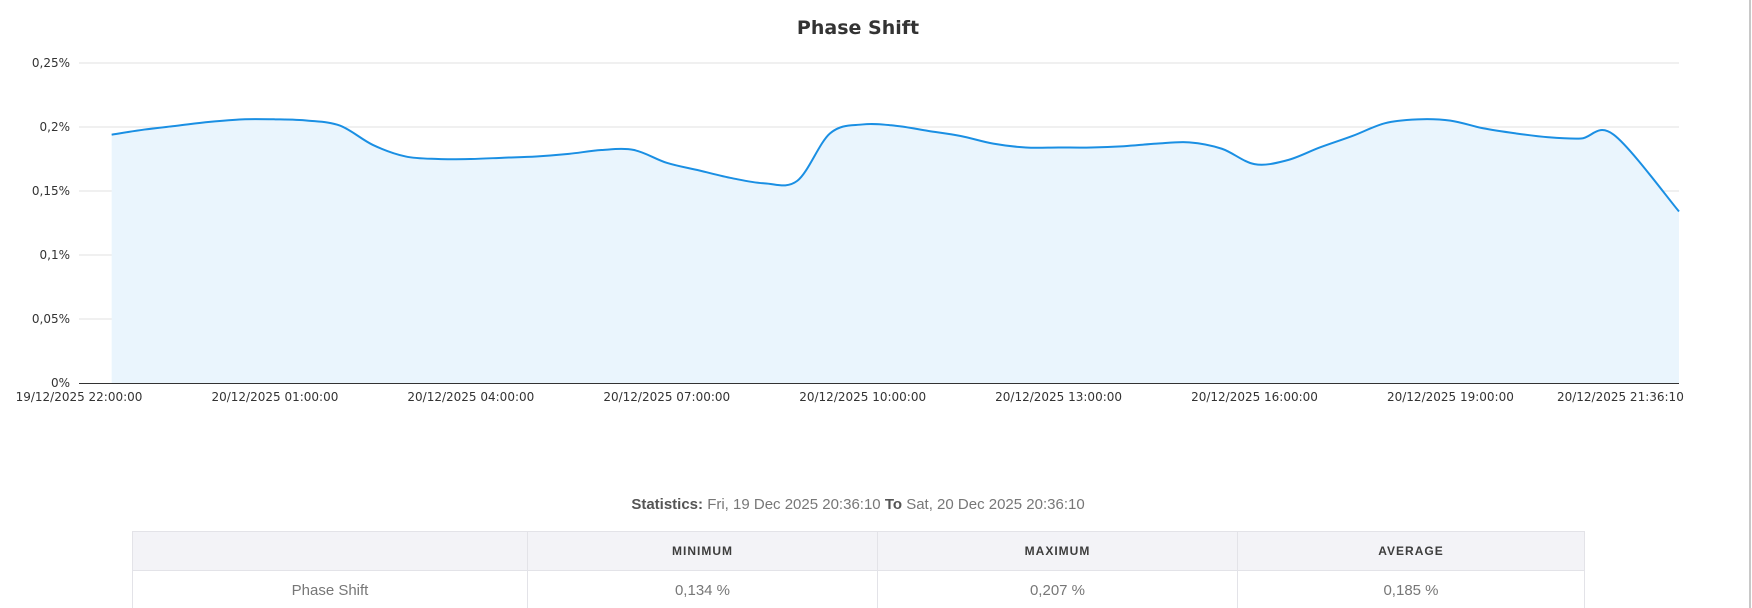 Image resolution: width=1752 pixels, height=608 pixels. What do you see at coordinates (55, 127) in the screenshot?
I see `y-tick-label: 0,2%` at bounding box center [55, 127].